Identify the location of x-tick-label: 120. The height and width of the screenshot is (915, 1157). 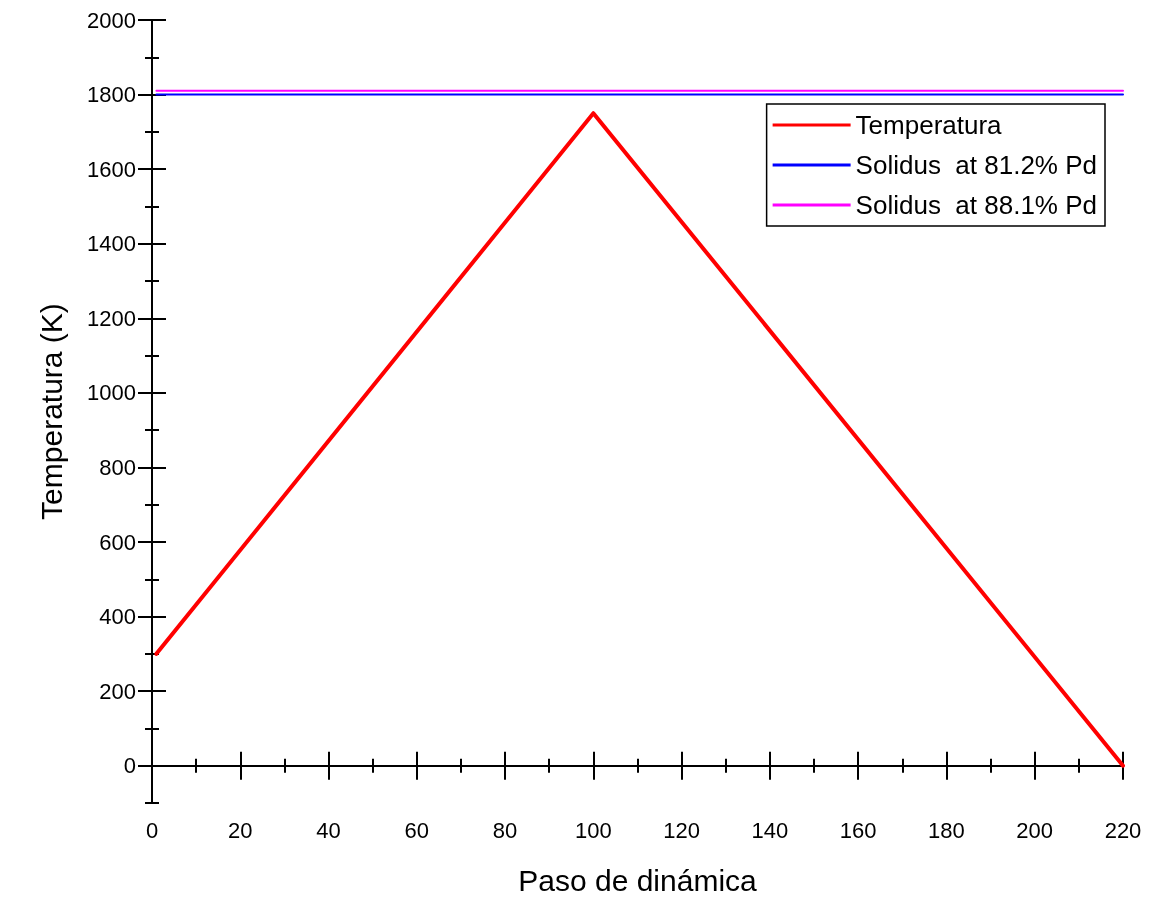
(681, 830).